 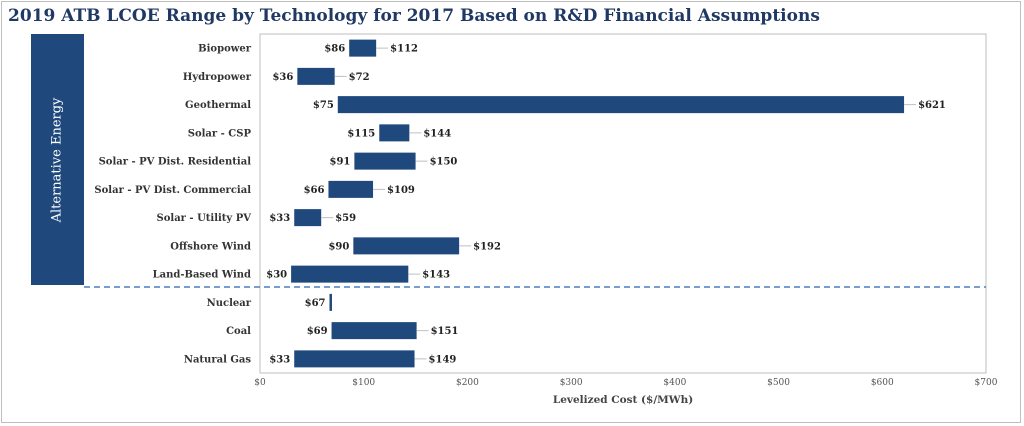 What do you see at coordinates (404, 49) in the screenshot?
I see `high-label-biopower: $112` at bounding box center [404, 49].